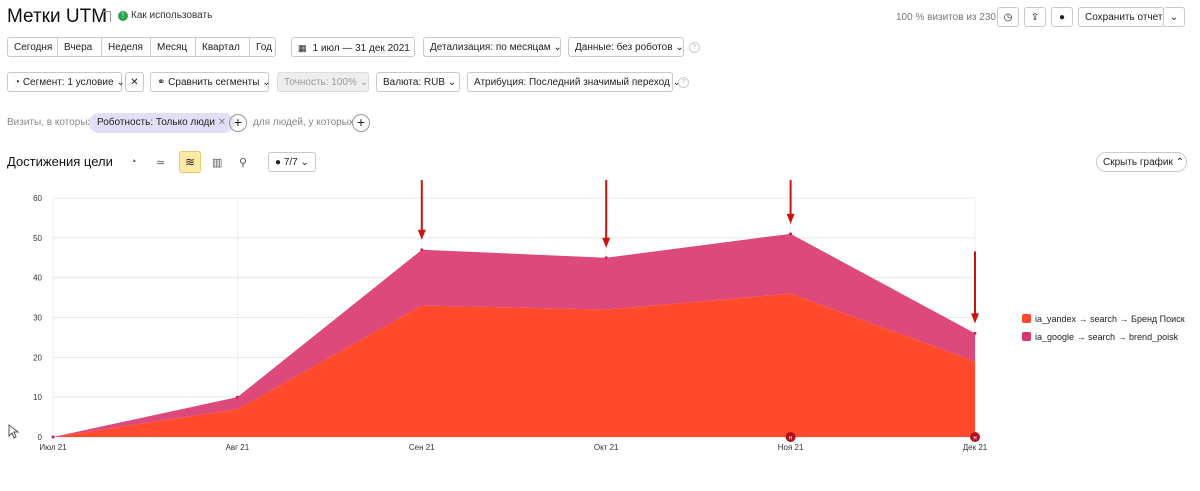 This screenshot has width=1200, height=491. Describe the element at coordinates (57, 16) in the screenshot. I see `page-title: Метки UTM` at that location.